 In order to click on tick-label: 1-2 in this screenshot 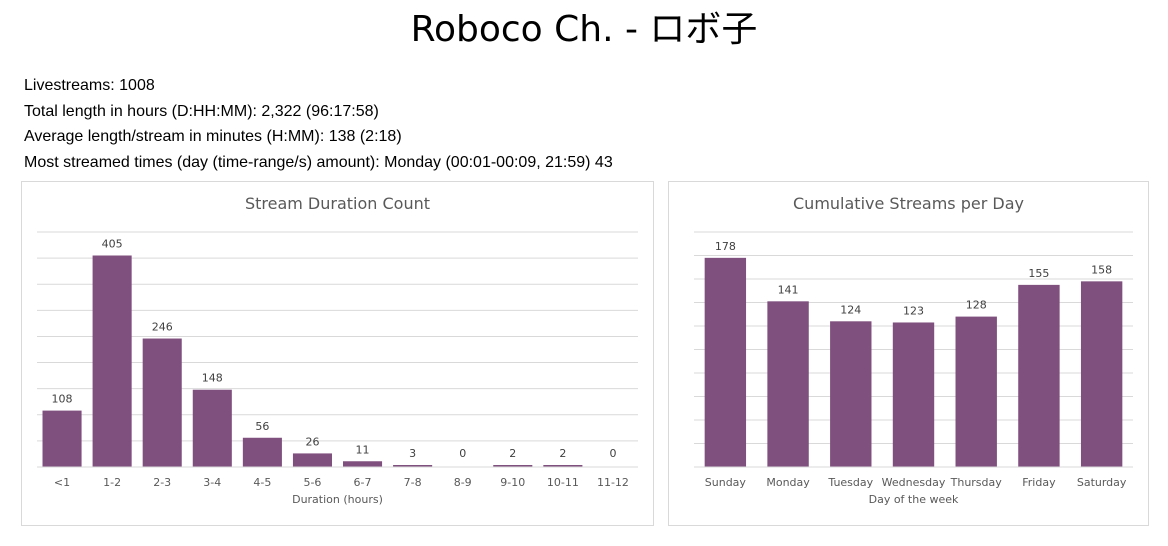, I will do `click(112, 482)`.